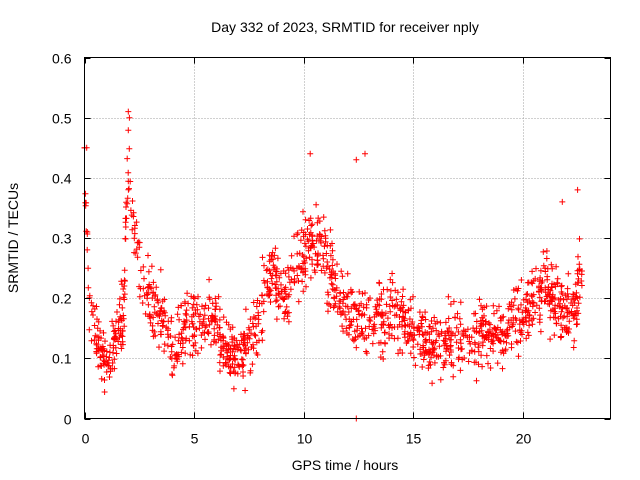 Image resolution: width=640 pixels, height=480 pixels. What do you see at coordinates (68, 420) in the screenshot?
I see `y-tick-label: 0` at bounding box center [68, 420].